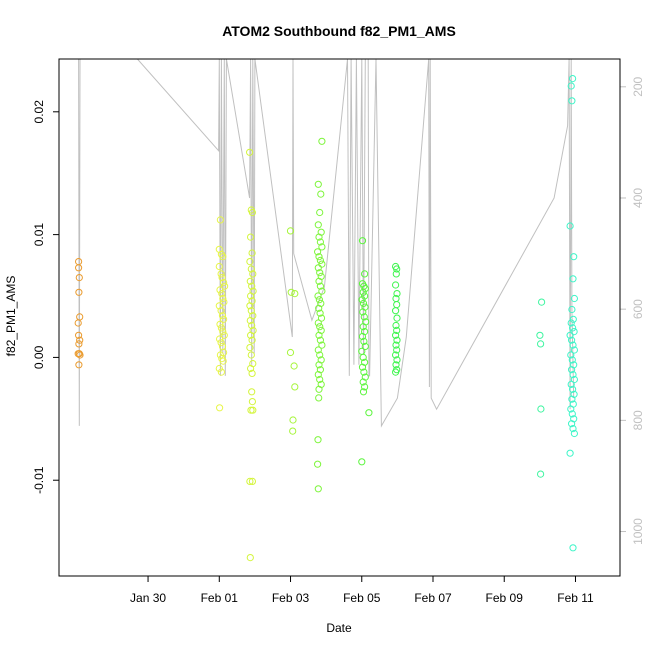 The height and width of the screenshot is (650, 650). Describe the element at coordinates (148, 598) in the screenshot. I see `x-tick-label: Jan 30` at that location.